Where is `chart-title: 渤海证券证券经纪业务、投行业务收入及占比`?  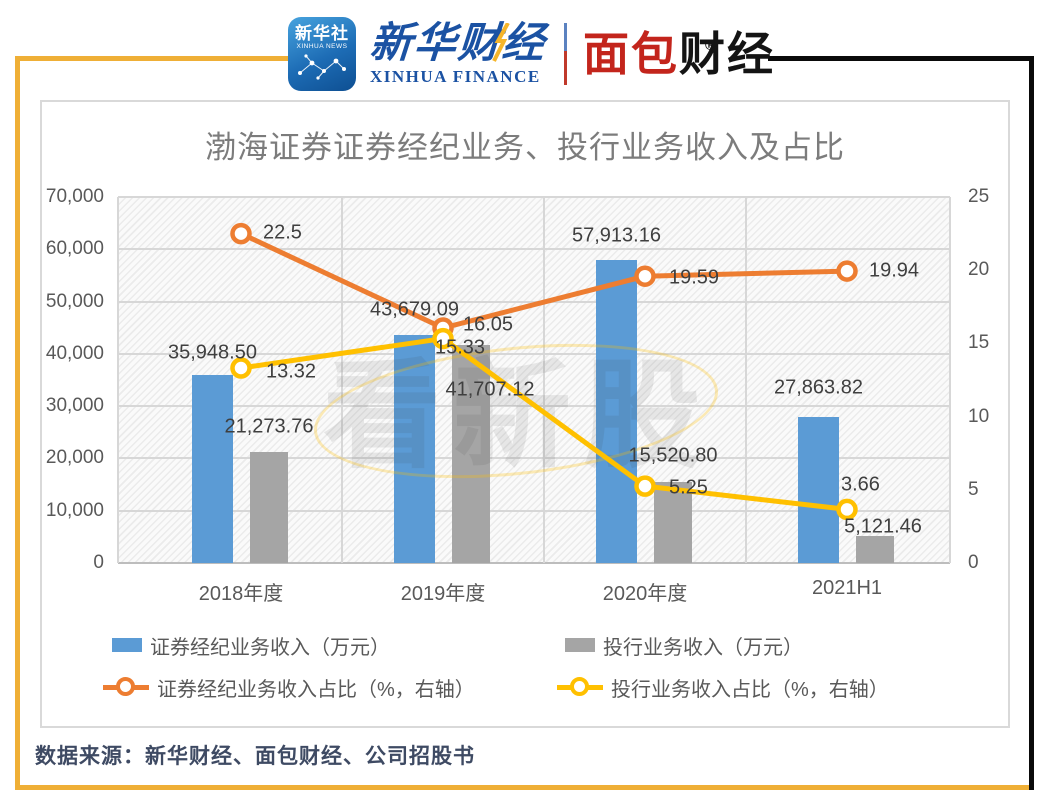 chart-title: 渤海证券证券经纪业务、投行业务收入及占比 is located at coordinates (525, 147).